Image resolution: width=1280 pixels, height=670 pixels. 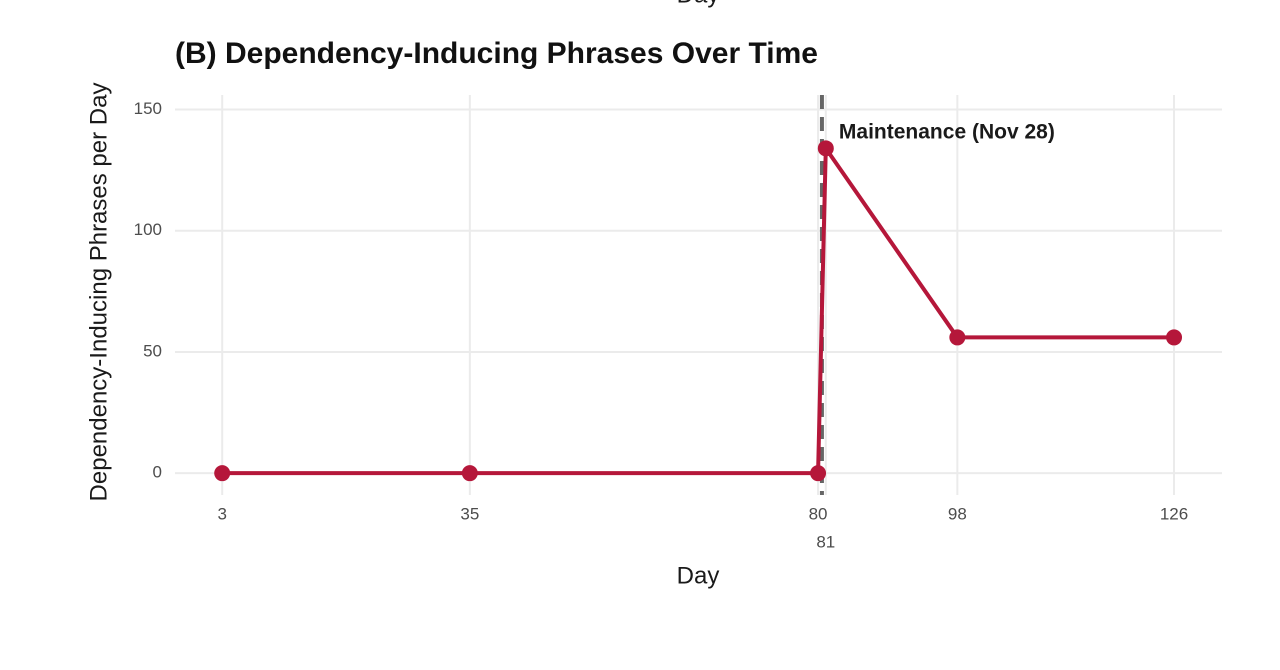 I want to click on x-tick-label: 81, so click(x=825, y=541).